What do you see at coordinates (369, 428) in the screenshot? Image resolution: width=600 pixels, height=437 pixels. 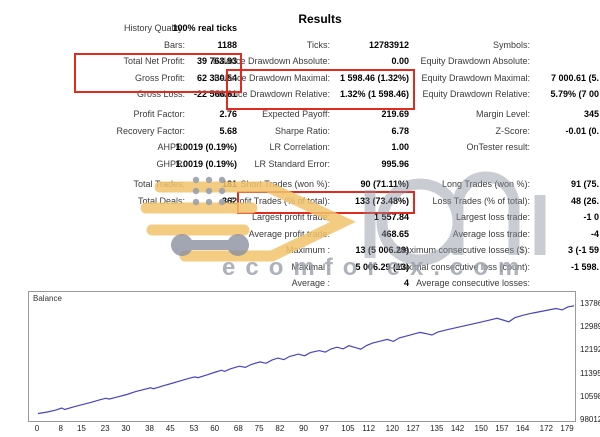 I see `x-axis-tick: 112` at bounding box center [369, 428].